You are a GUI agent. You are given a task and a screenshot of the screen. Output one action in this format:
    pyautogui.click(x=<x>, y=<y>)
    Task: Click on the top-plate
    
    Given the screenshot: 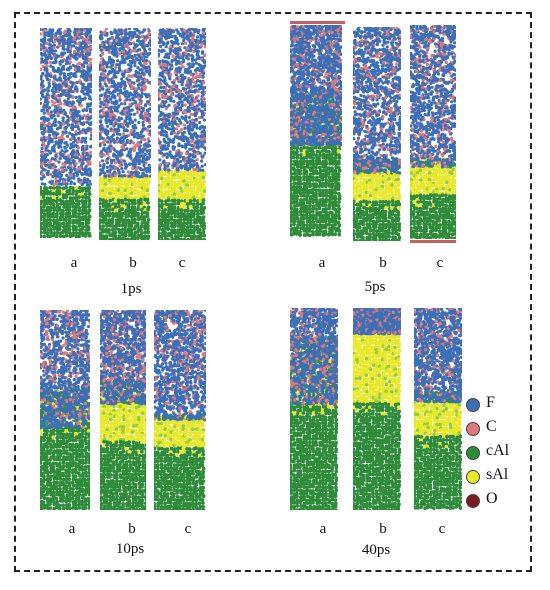 What is the action you would take?
    pyautogui.click(x=317, y=22)
    